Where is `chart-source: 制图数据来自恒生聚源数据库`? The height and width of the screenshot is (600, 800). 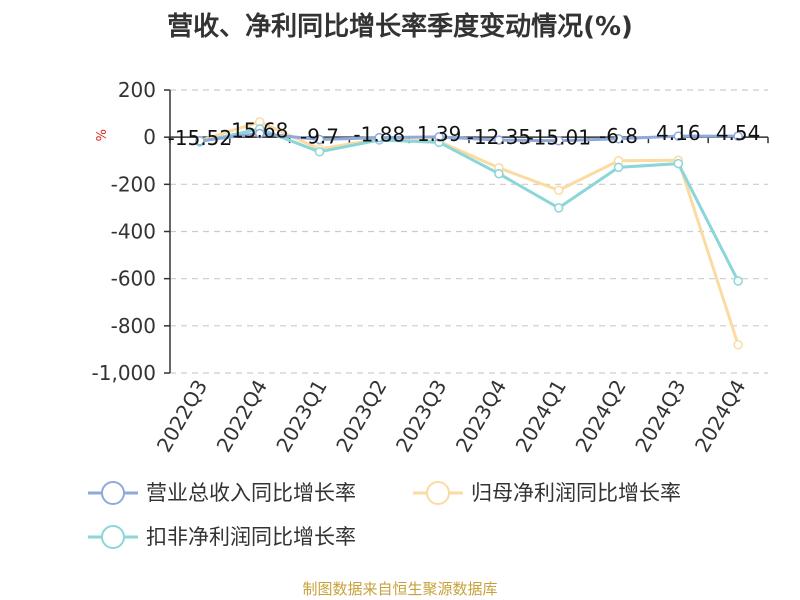
chart-source: 制图数据来自恒生聚源数据库 is located at coordinates (400, 589).